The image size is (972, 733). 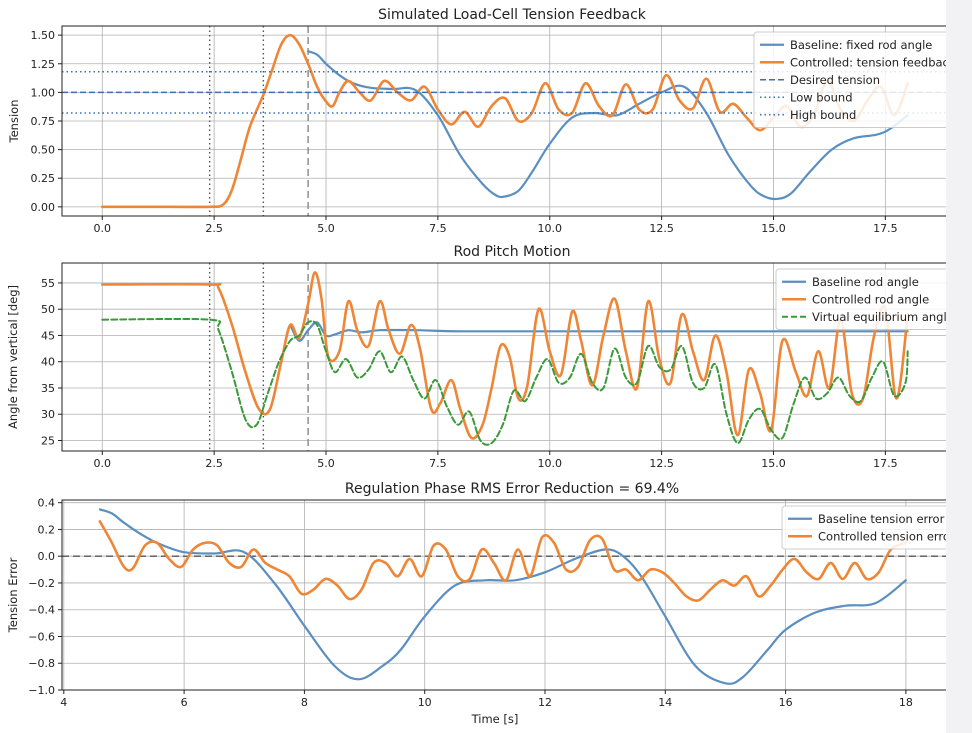 What do you see at coordinates (43, 64) in the screenshot?
I see `y-tick-label: 1.25` at bounding box center [43, 64].